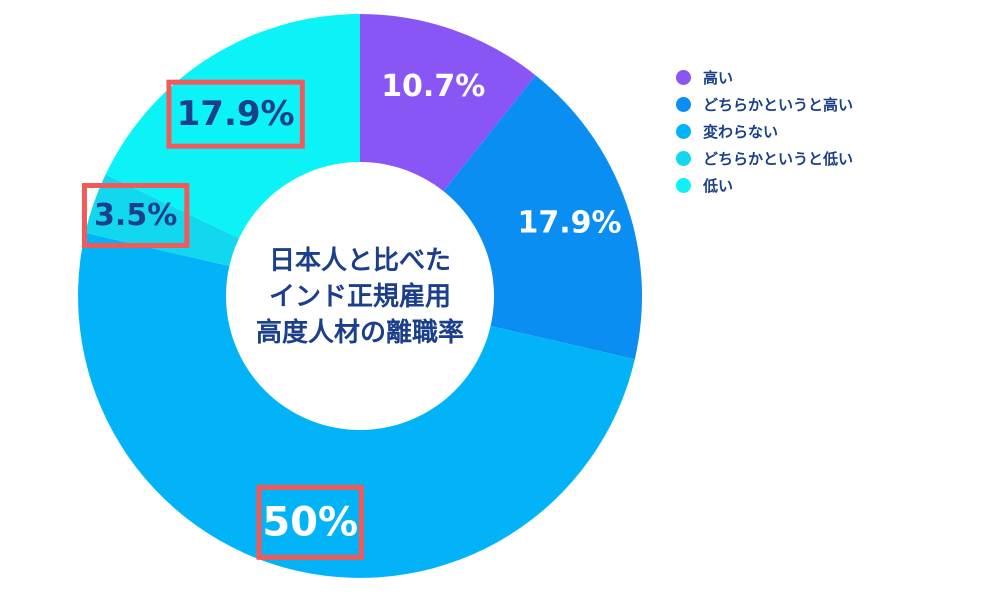 The image size is (984, 599). What do you see at coordinates (778, 105) in the screenshot?
I see `legend-label: どちらかというと高い` at bounding box center [778, 105].